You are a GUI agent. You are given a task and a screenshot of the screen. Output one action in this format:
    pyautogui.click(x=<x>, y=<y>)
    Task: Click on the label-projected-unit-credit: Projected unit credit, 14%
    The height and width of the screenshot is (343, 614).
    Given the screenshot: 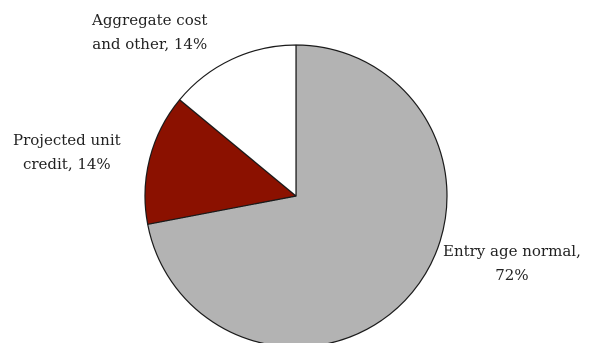 What is the action you would take?
    pyautogui.click(x=67, y=152)
    